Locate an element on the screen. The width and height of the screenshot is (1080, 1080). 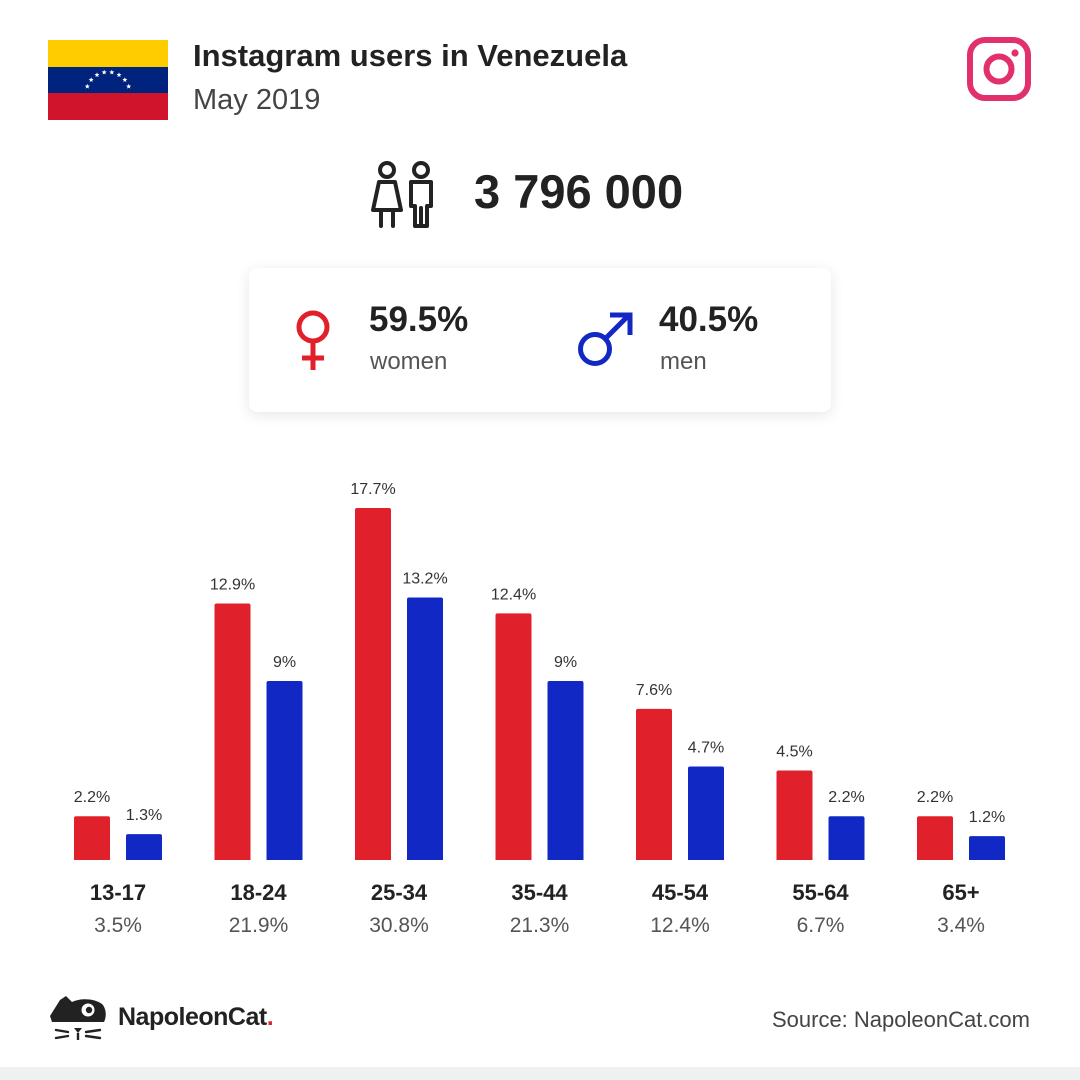
age-category-label: 18-24 is located at coordinates (258, 892).